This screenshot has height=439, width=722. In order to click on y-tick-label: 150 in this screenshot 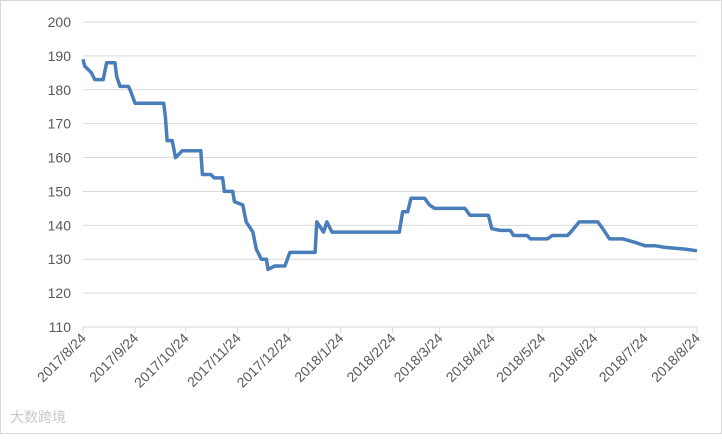, I will do `click(60, 191)`.